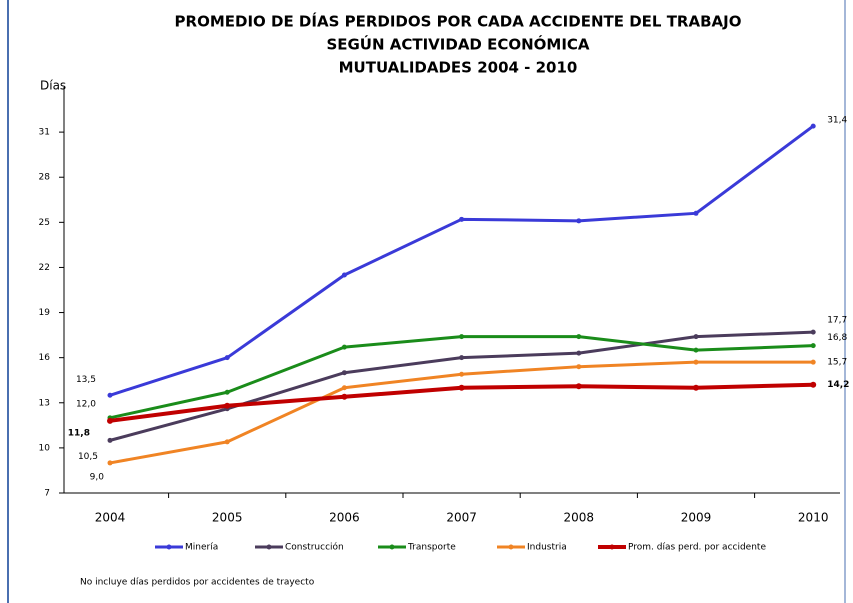  What do you see at coordinates (44, 403) in the screenshot?
I see `y-tick-label: 13` at bounding box center [44, 403].